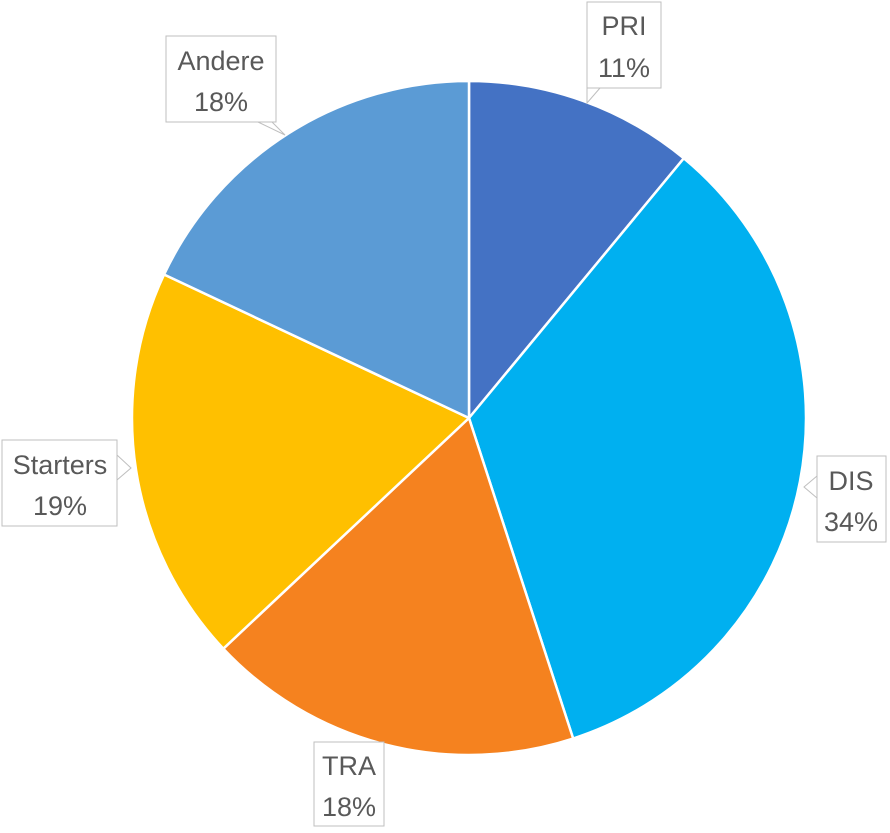 Image resolution: width=890 pixels, height=833 pixels. I want to click on pie-slice-andere, so click(316, 249).